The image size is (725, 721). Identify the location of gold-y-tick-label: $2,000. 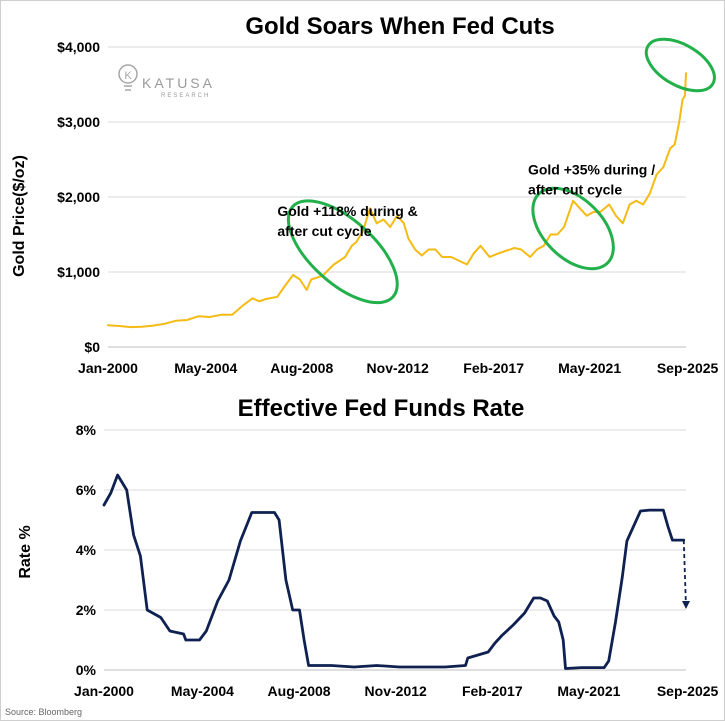
(78, 197).